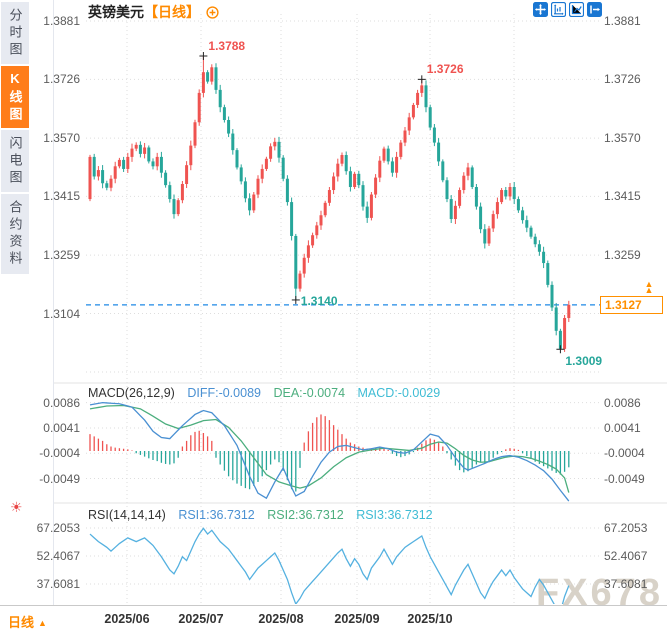  Describe the element at coordinates (131, 393) in the screenshot. I see `macd-title: MACD(26,12,9)` at that location.